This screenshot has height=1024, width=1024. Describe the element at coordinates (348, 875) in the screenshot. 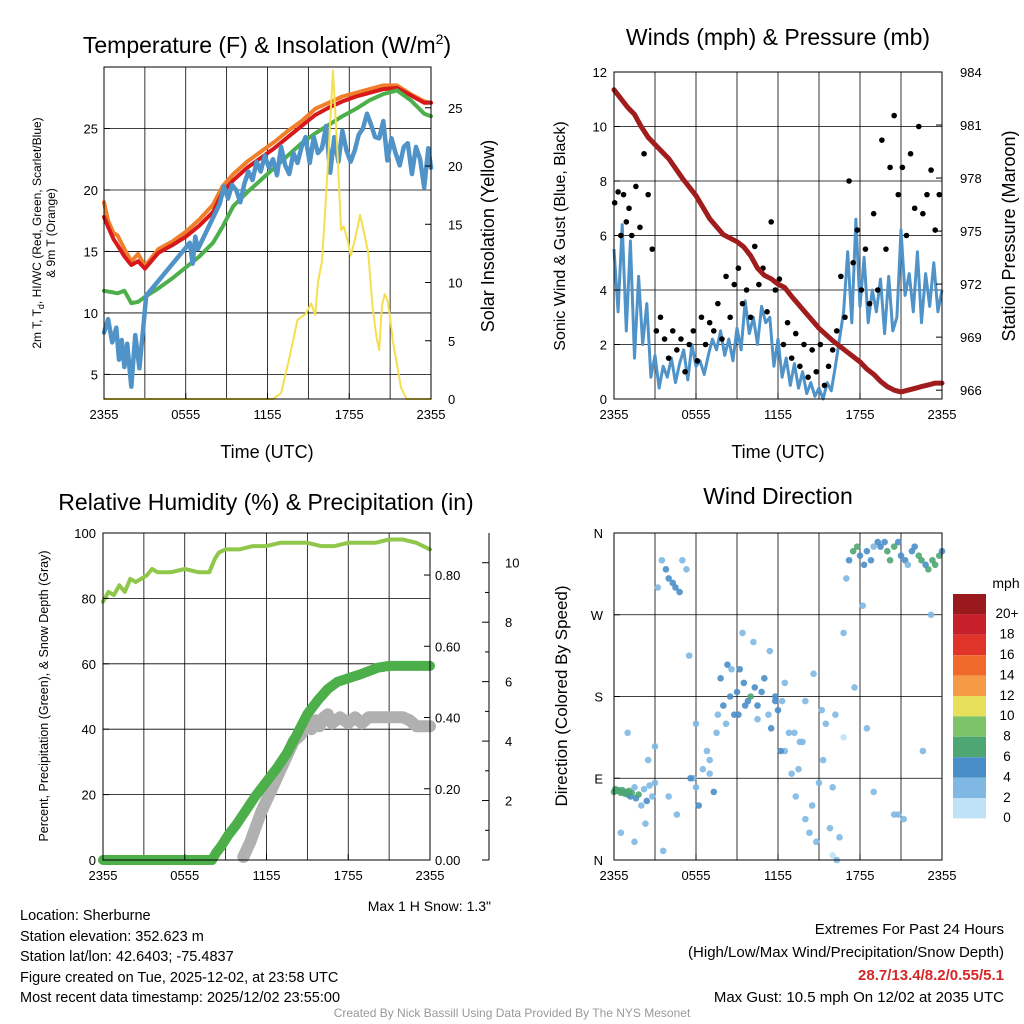

I see `x-tick-label: 1755` at that location.